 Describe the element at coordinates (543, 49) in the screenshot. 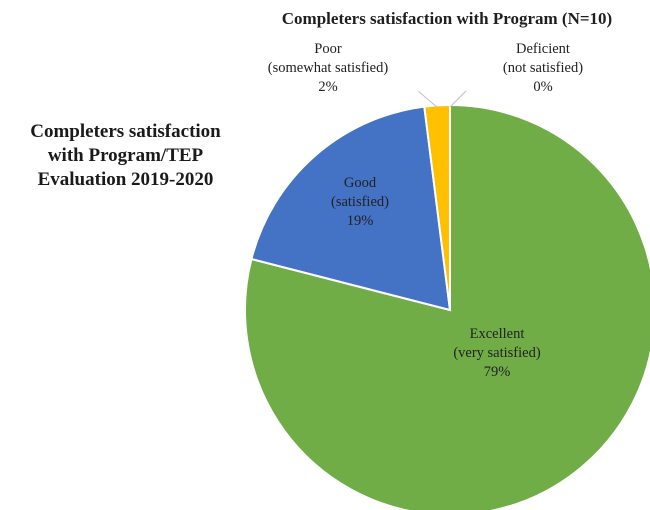

I see `data-label-deficient-line1: Deficient` at that location.